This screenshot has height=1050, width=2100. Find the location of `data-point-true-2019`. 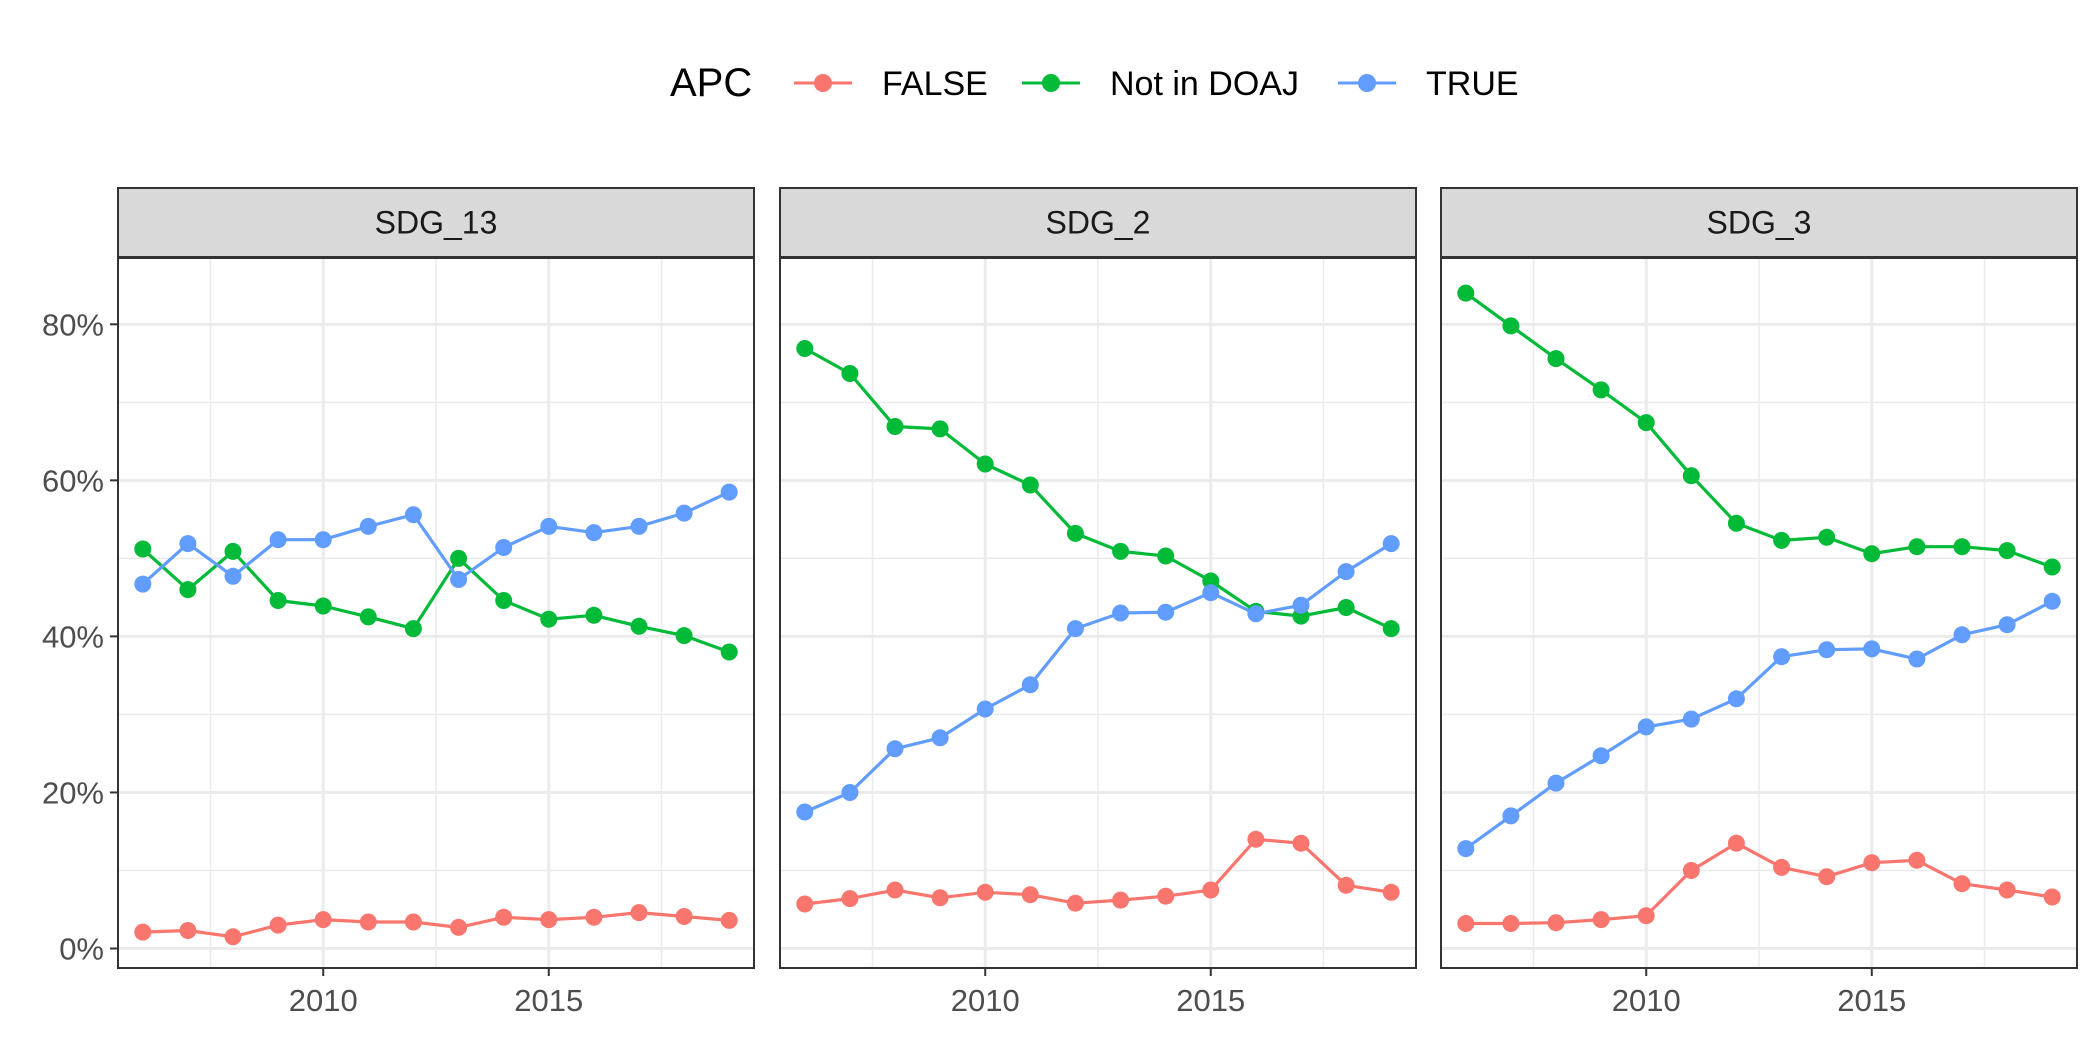

data-point-true-2019 is located at coordinates (729, 492).